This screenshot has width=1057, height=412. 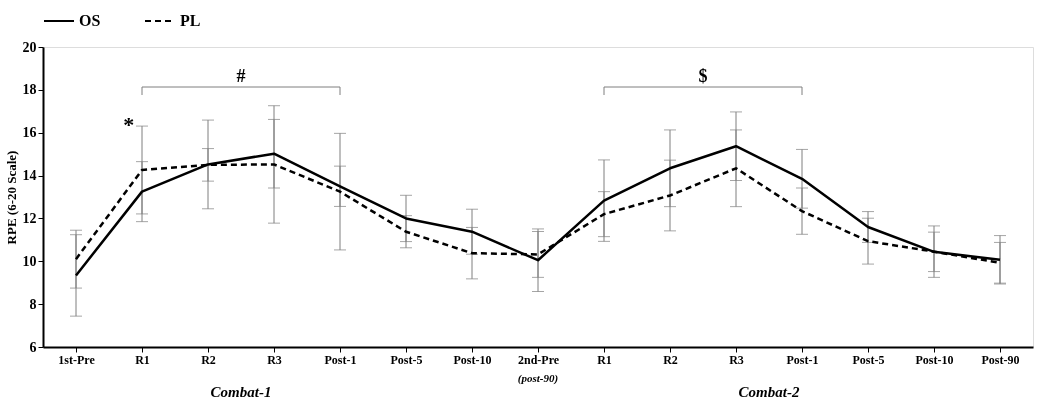 What do you see at coordinates (538, 378) in the screenshot?
I see `text: (post-90)` at bounding box center [538, 378].